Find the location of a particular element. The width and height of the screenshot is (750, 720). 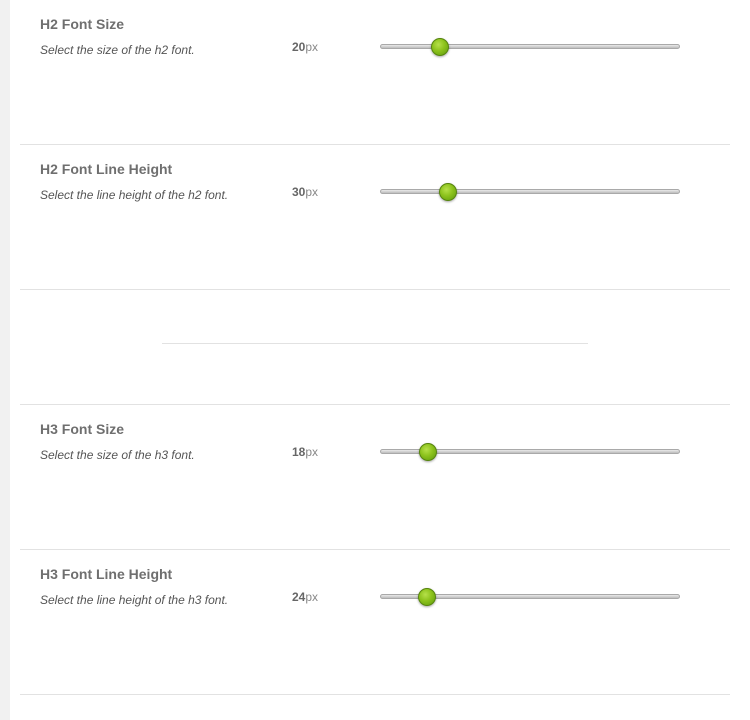

h2-font-size-slider is located at coordinates (530, 47).